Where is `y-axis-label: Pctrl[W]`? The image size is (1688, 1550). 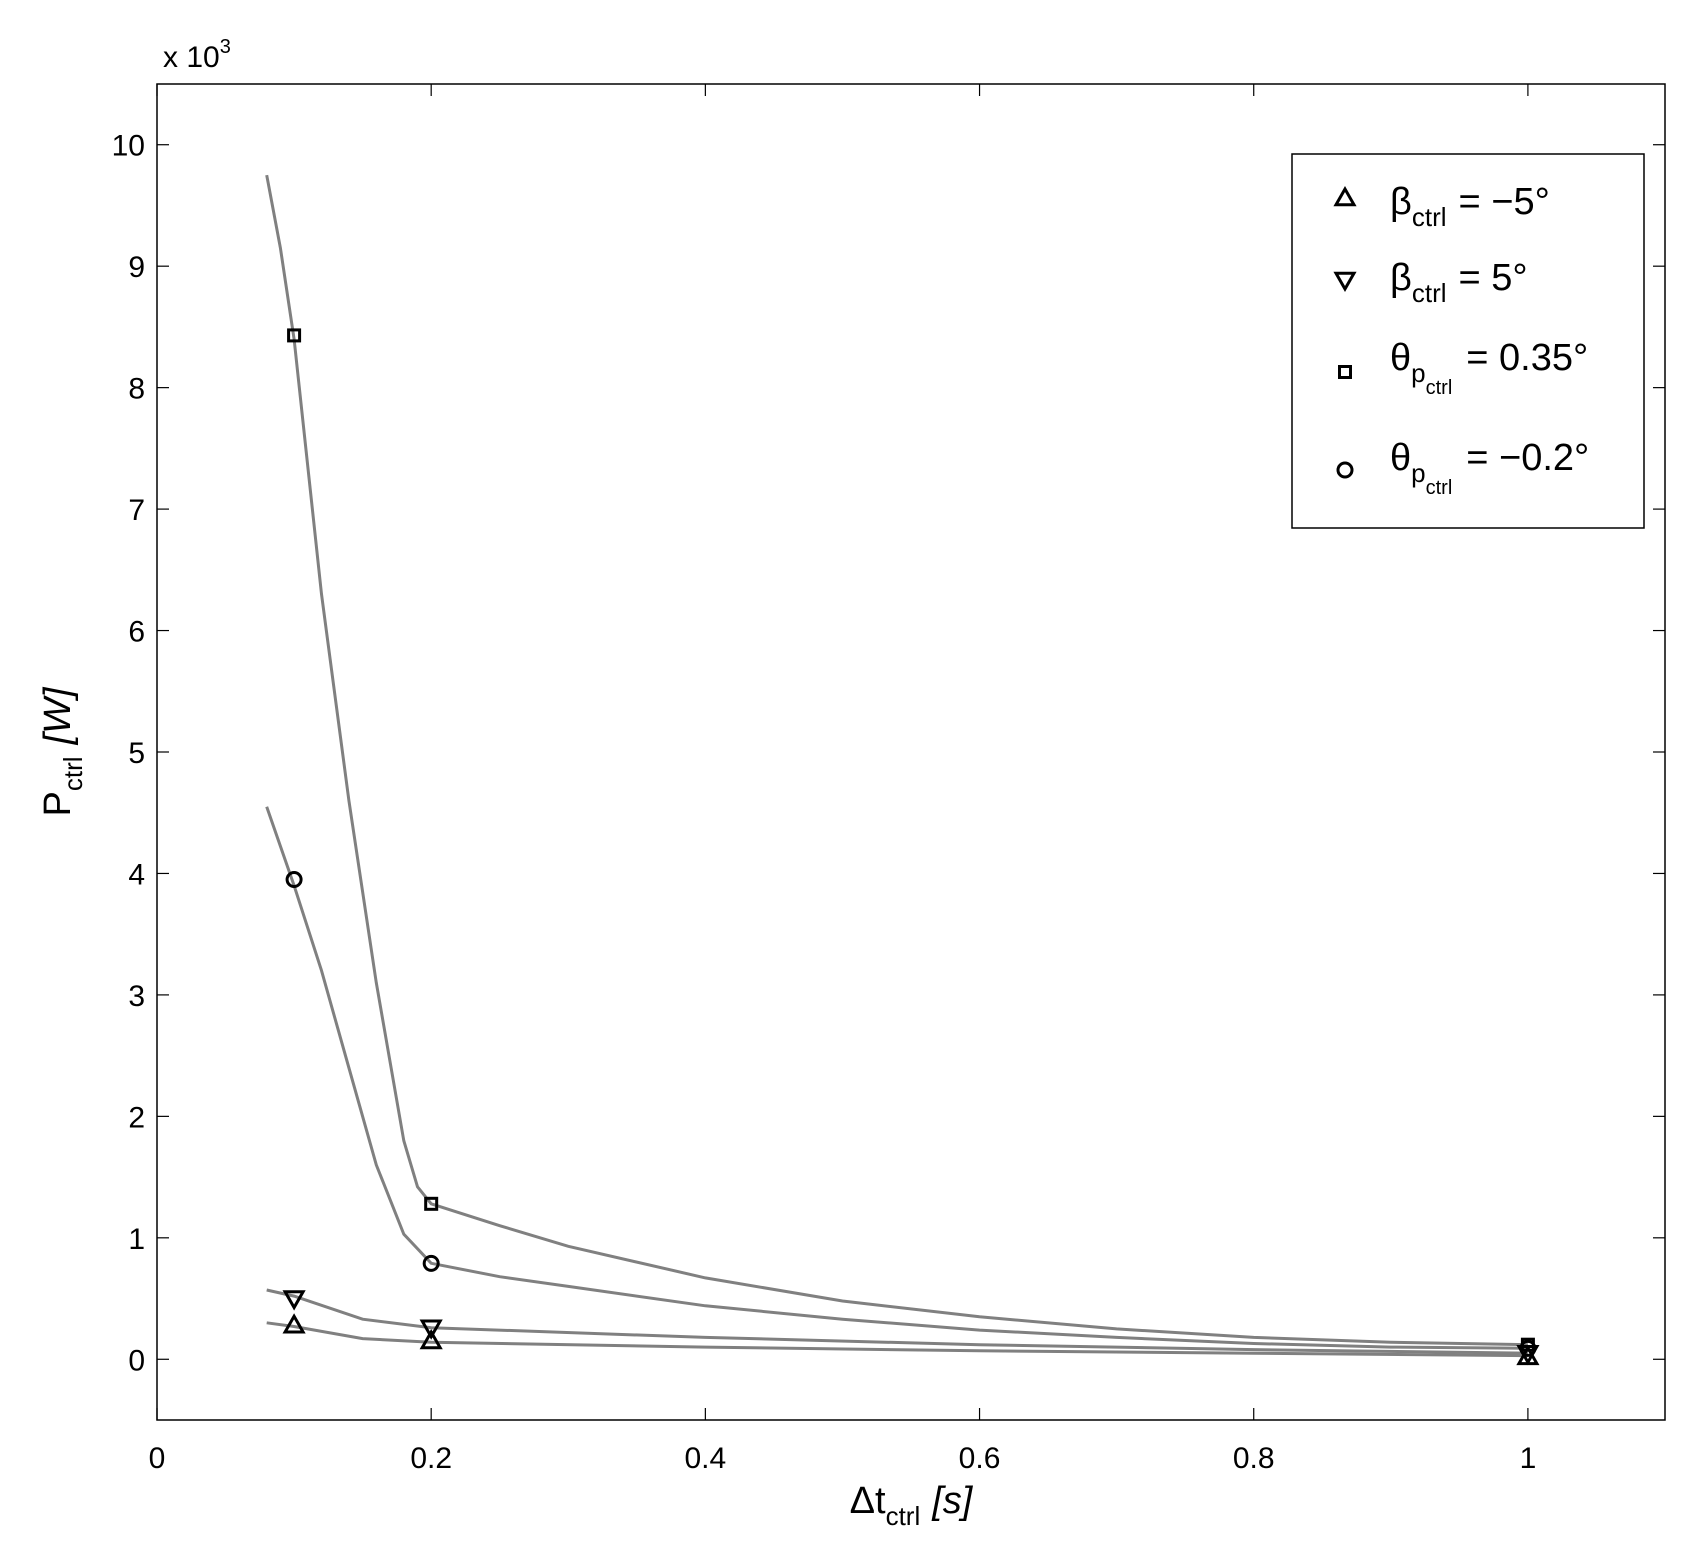
y-axis-label: Pctrl[W] is located at coordinates (62, 751).